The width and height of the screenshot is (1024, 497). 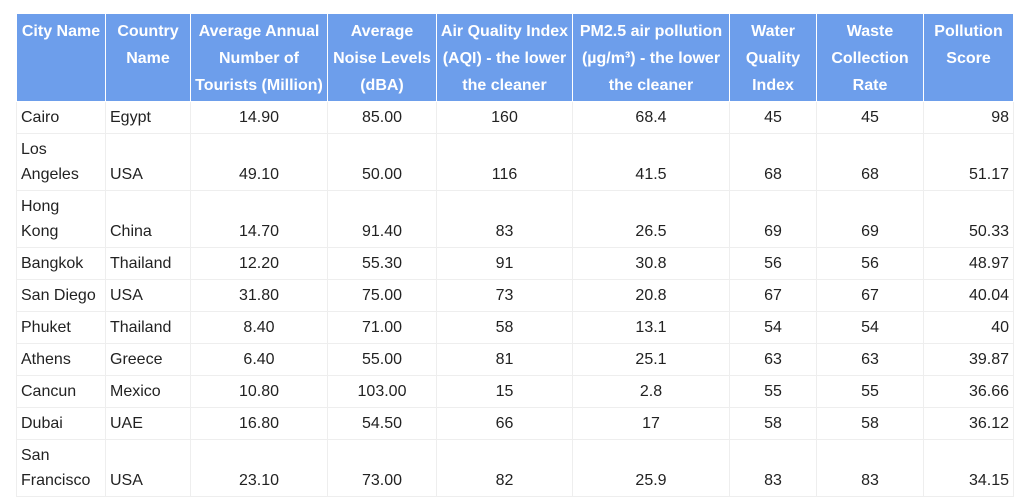 What do you see at coordinates (504, 359) in the screenshot?
I see `cell-aqi: 81` at bounding box center [504, 359].